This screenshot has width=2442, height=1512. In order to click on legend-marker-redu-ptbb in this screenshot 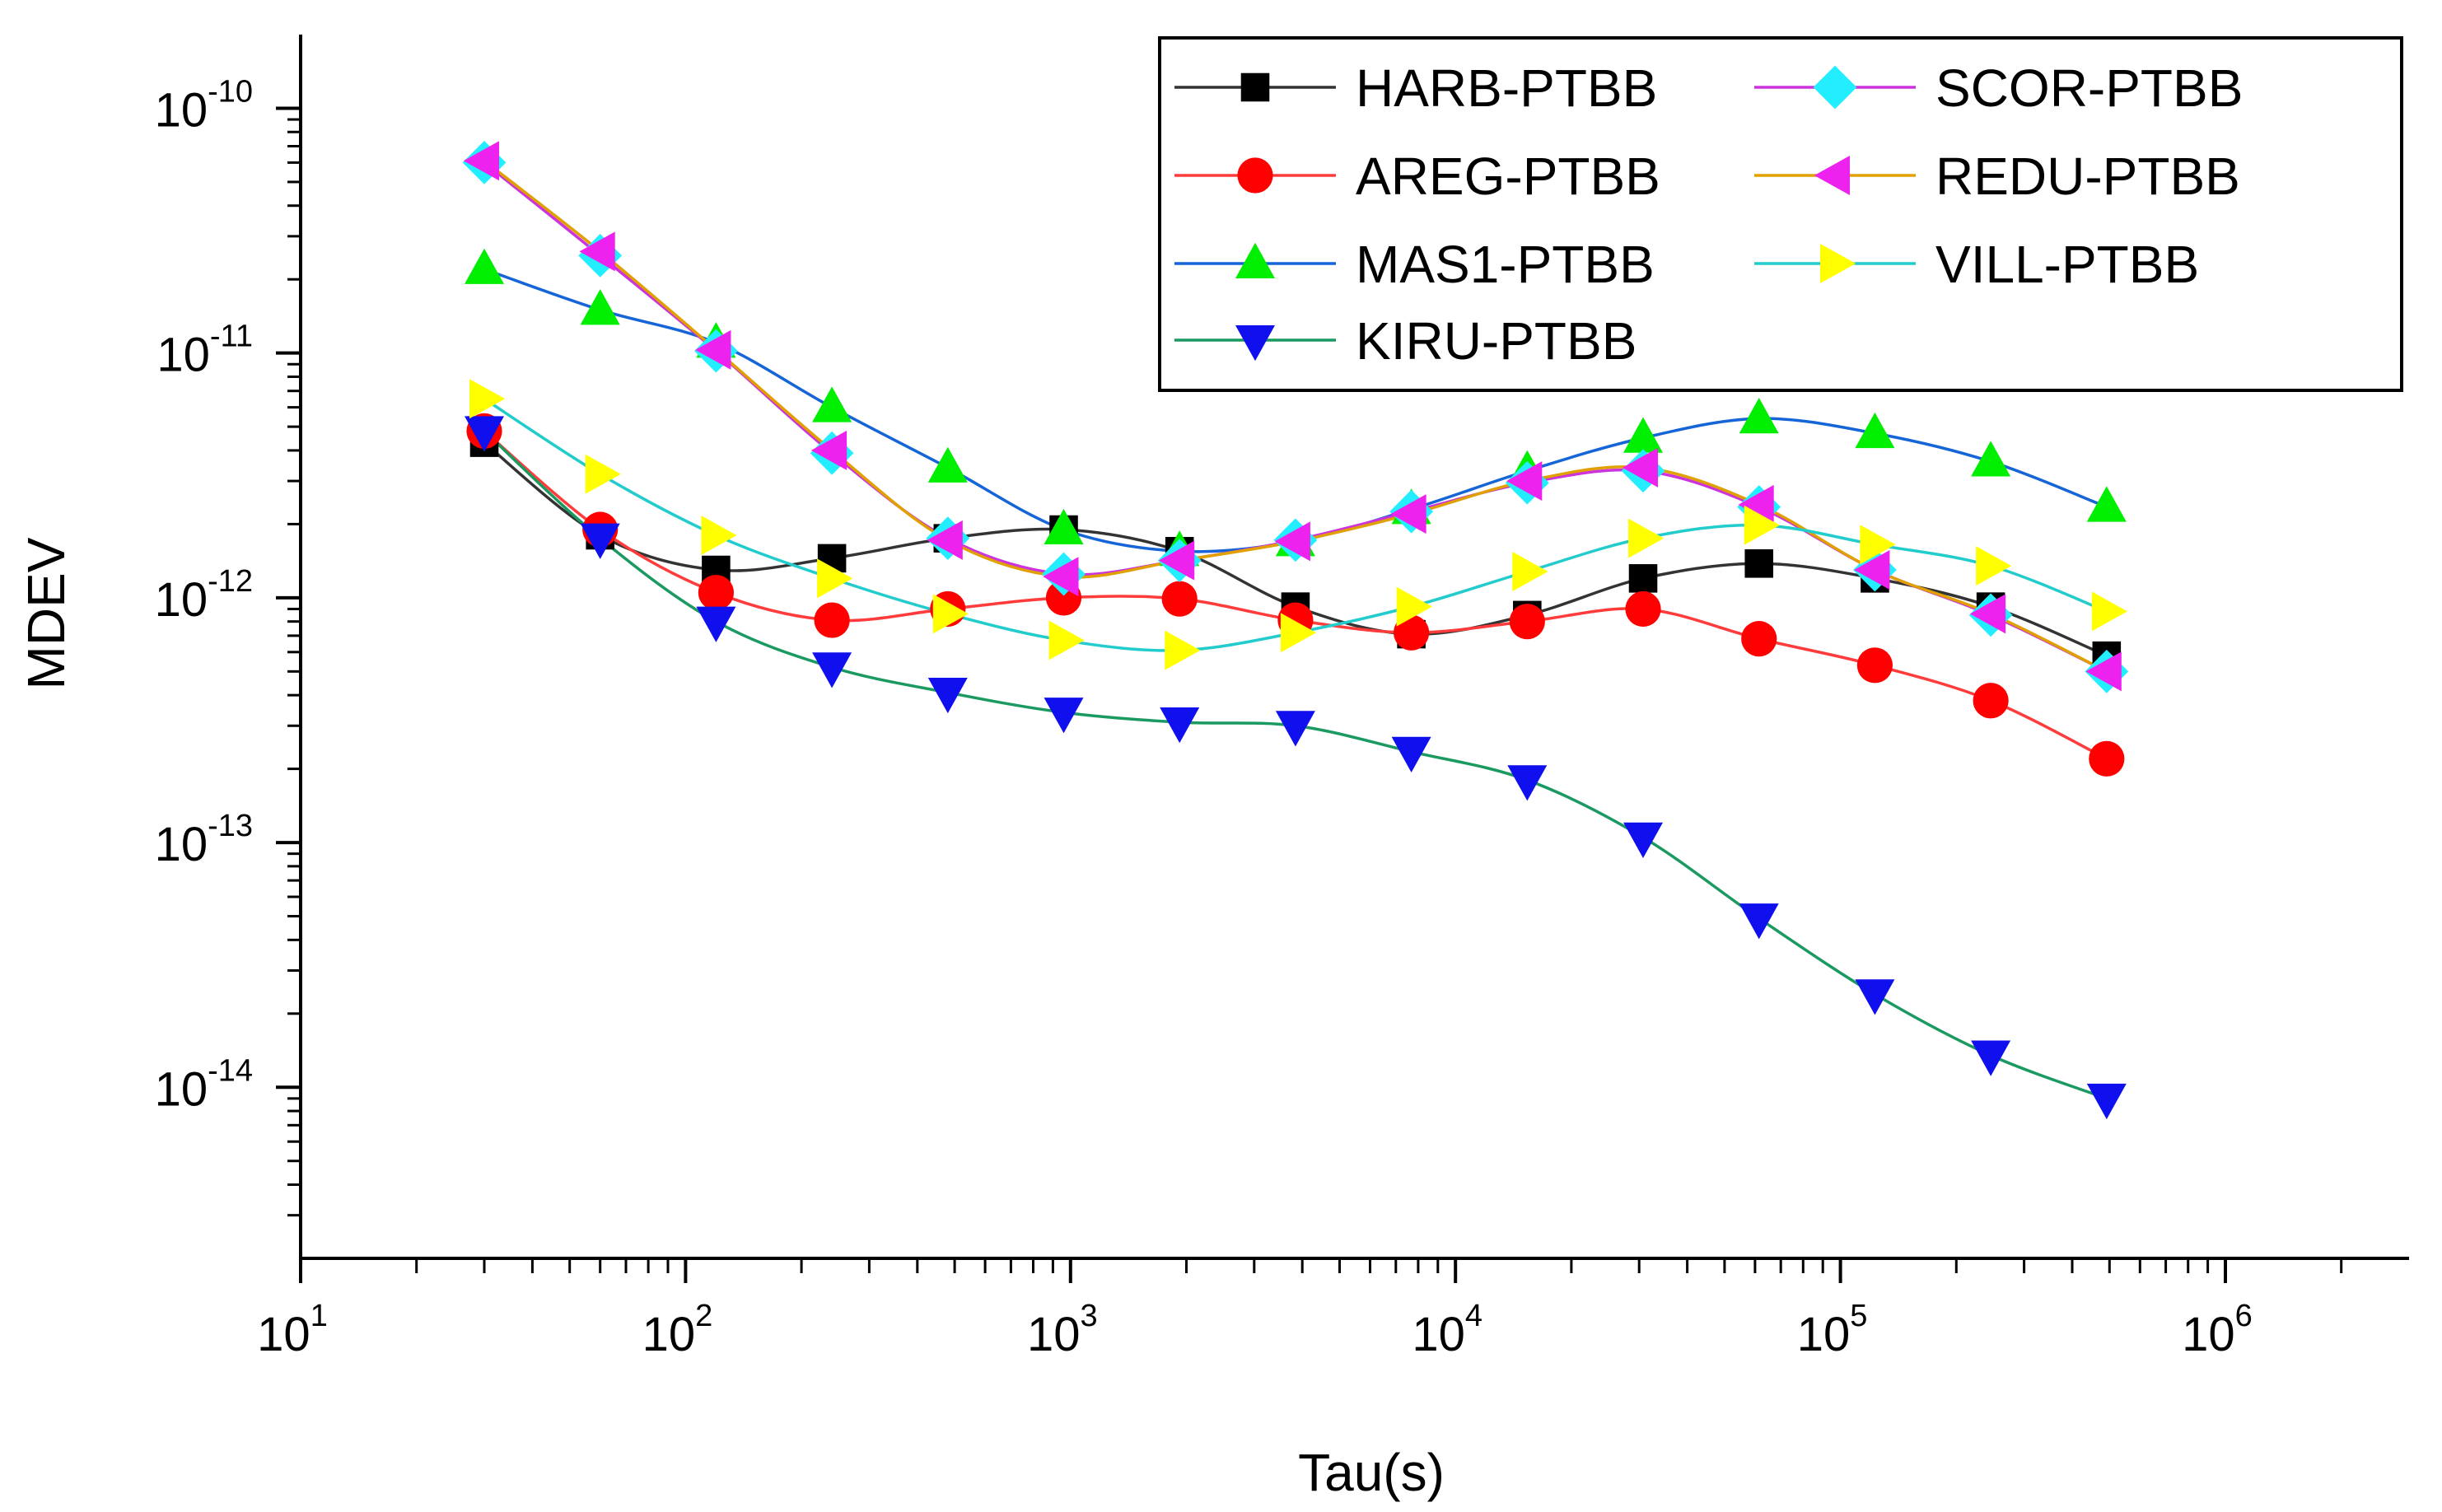, I will do `click(1832, 175)`.